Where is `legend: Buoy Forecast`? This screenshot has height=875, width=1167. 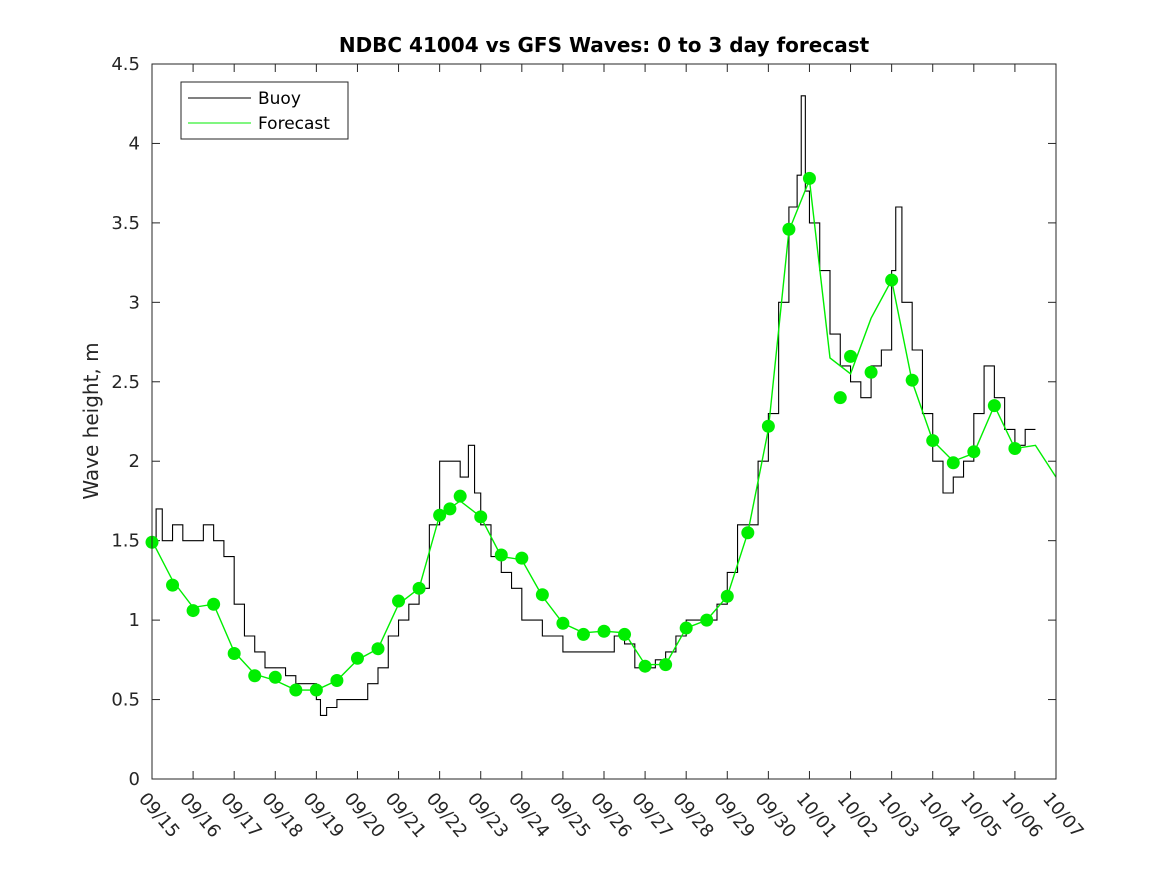 legend: Buoy Forecast is located at coordinates (264, 110).